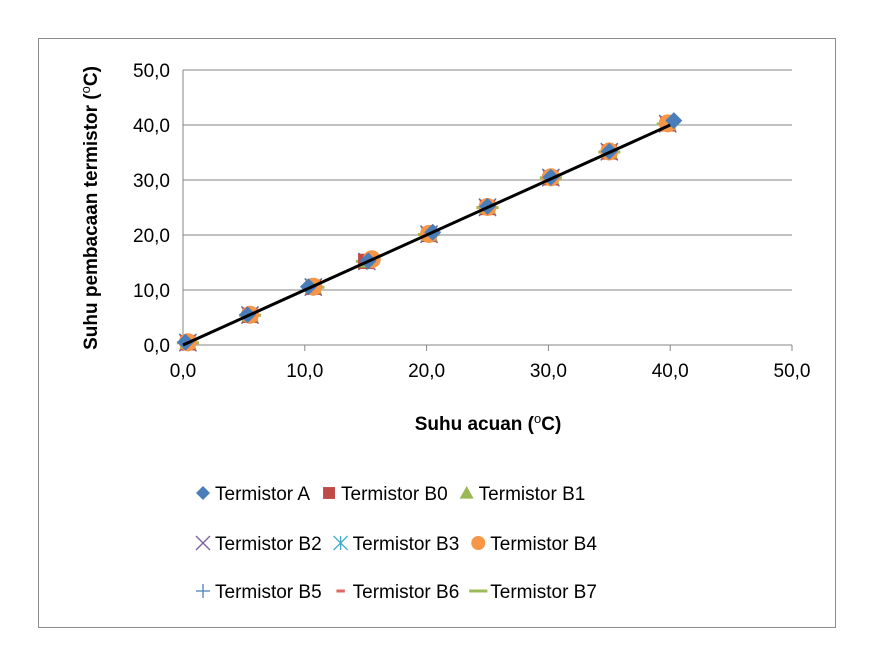 The width and height of the screenshot is (876, 662). I want to click on x-tick-label: 0,0, so click(183, 371).